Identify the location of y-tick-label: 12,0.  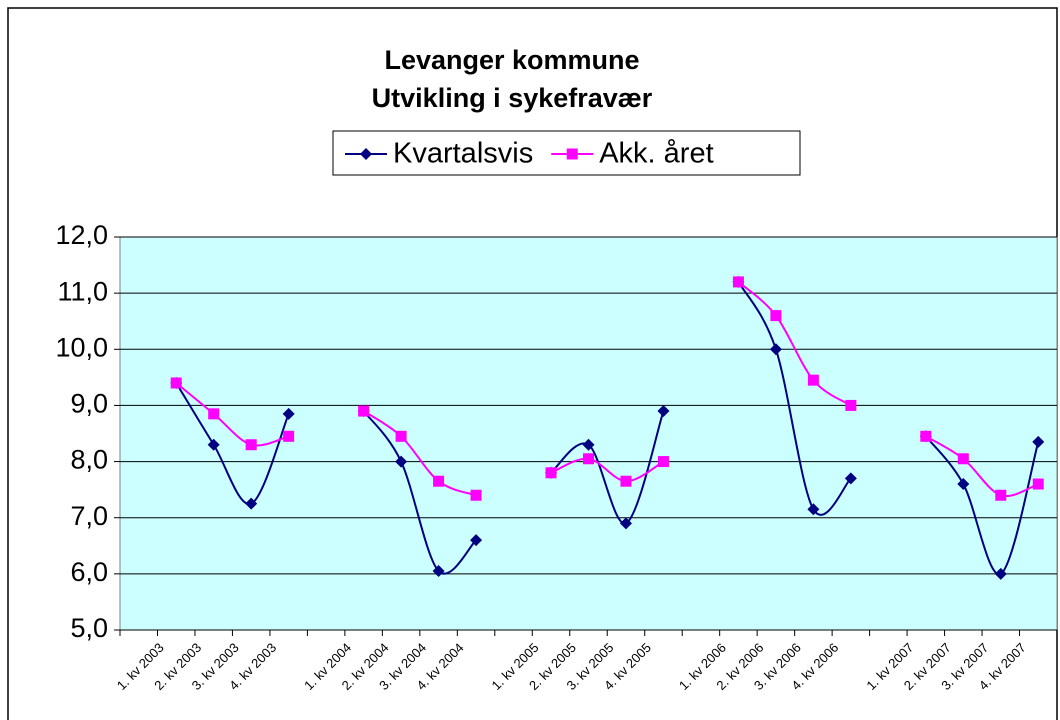
(81, 235).